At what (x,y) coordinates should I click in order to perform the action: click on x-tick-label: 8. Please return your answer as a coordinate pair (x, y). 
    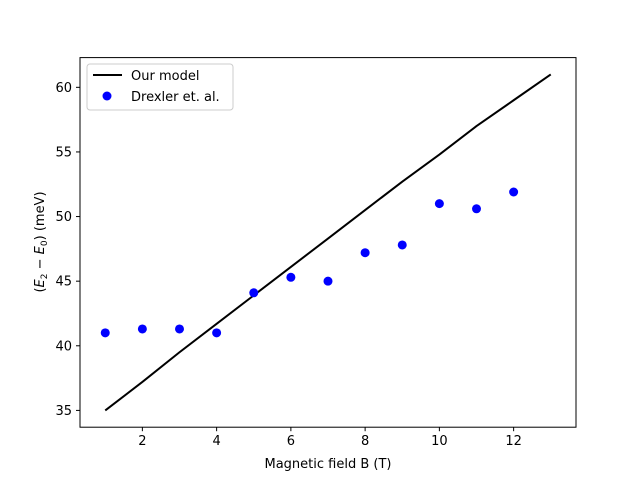
    Looking at the image, I should click on (365, 441).